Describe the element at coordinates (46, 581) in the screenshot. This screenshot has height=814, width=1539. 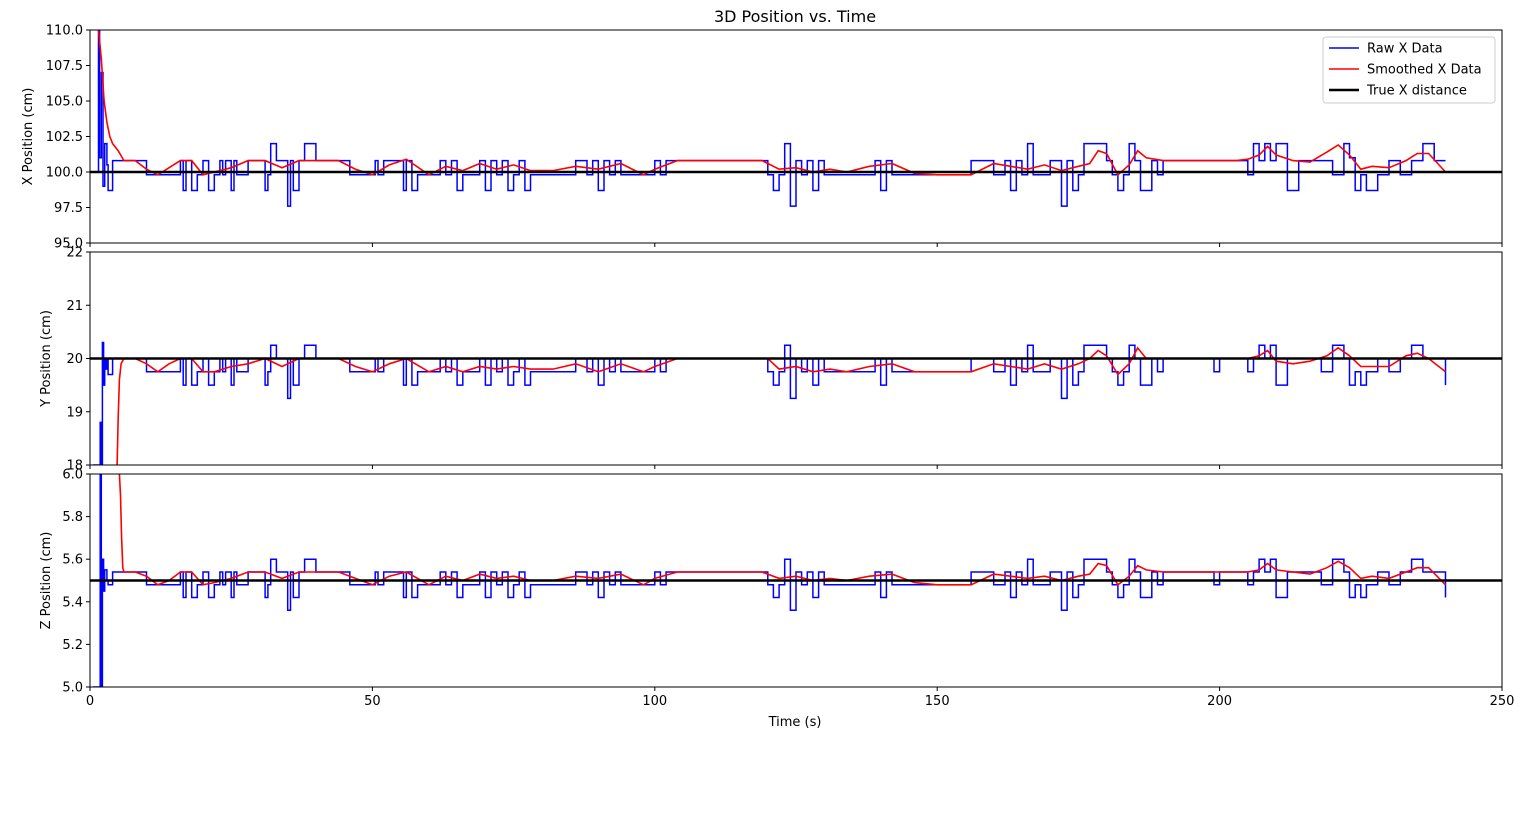
I see `y-axis-label: Z Position (cm)` at that location.